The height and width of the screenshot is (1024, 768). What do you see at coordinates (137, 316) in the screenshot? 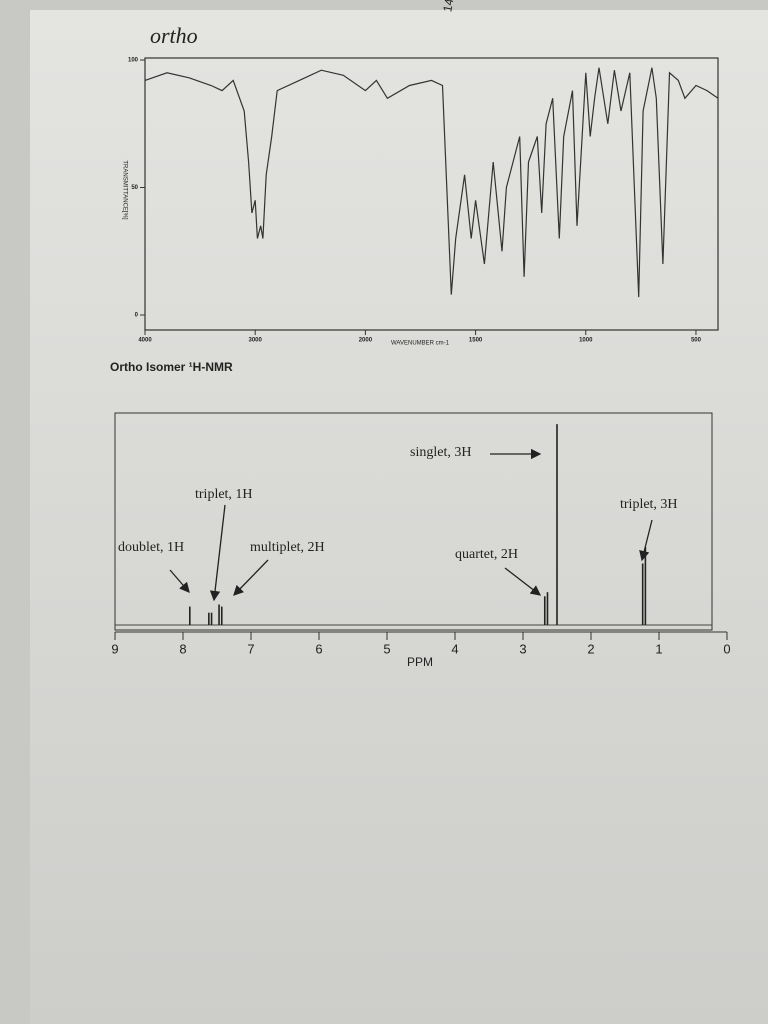
I see `y-tick-label: 0` at bounding box center [137, 316].